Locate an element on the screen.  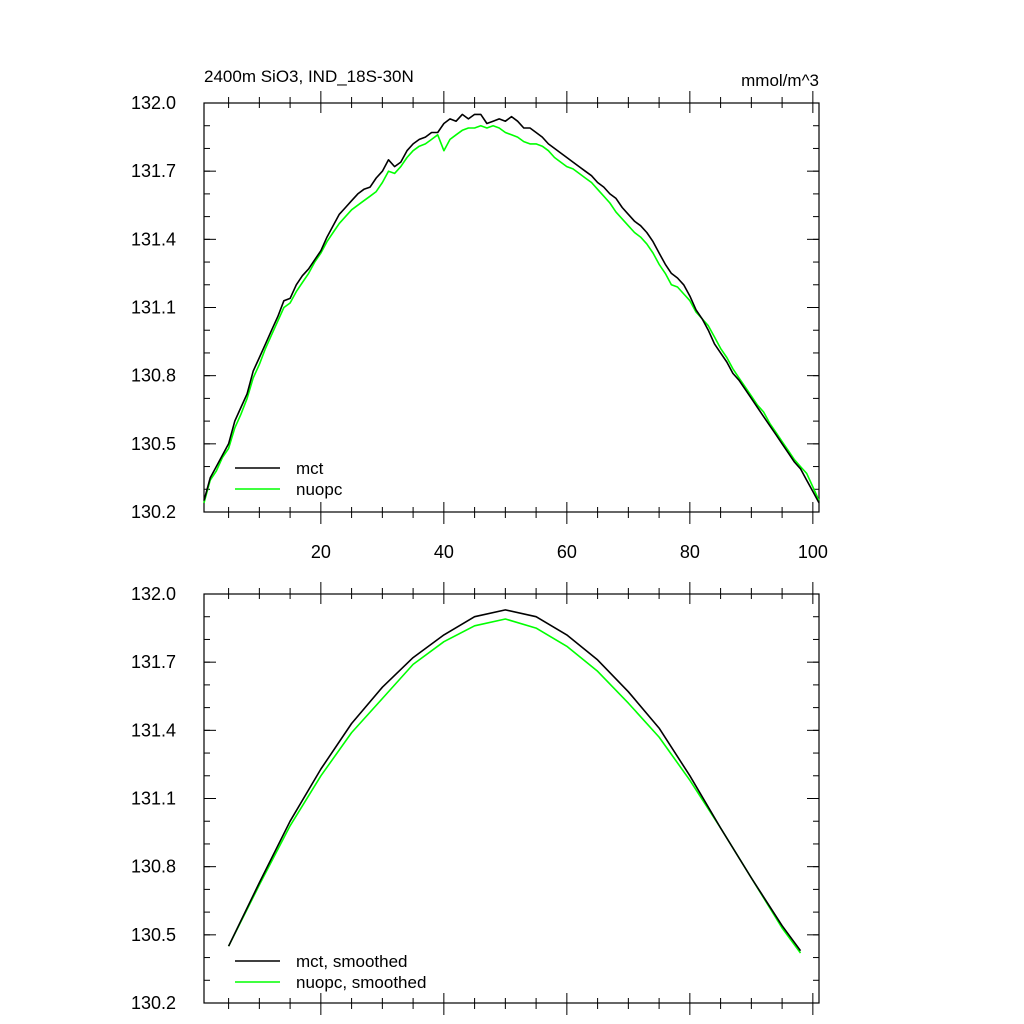
x-tick-label: 20 is located at coordinates (321, 552).